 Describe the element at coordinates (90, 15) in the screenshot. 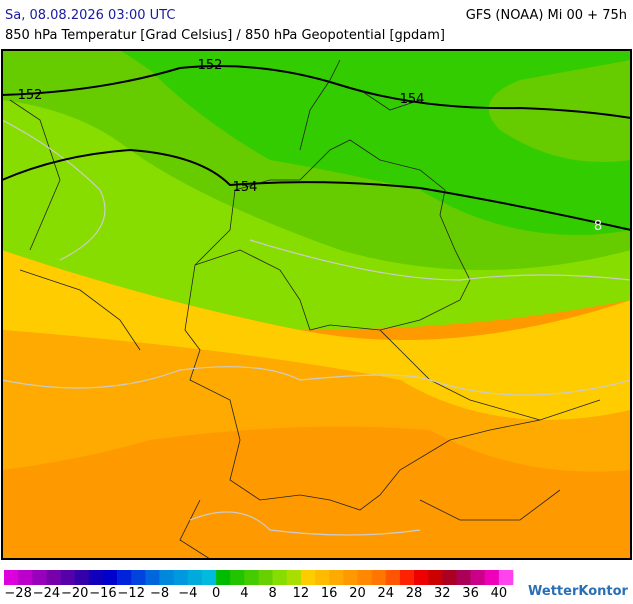

I see `valid-time: Sa, 08.08.2026 03:00 UTC` at that location.